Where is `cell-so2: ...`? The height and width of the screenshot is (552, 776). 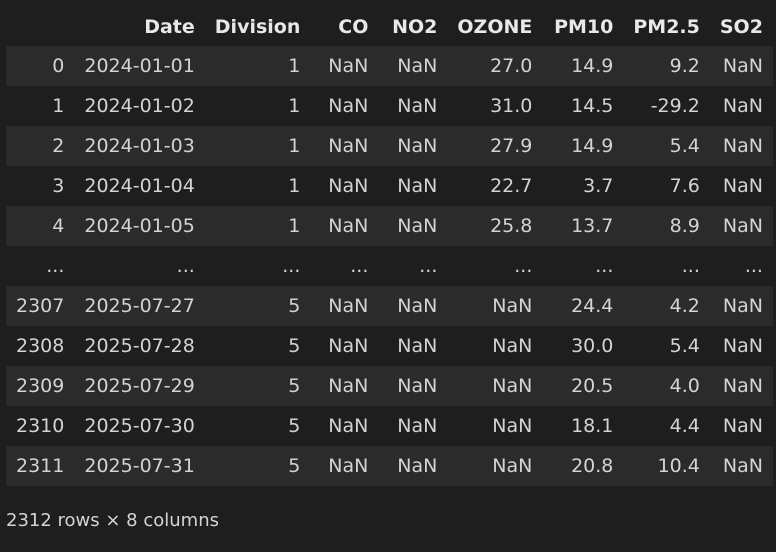 cell-so2: ... is located at coordinates (753, 266).